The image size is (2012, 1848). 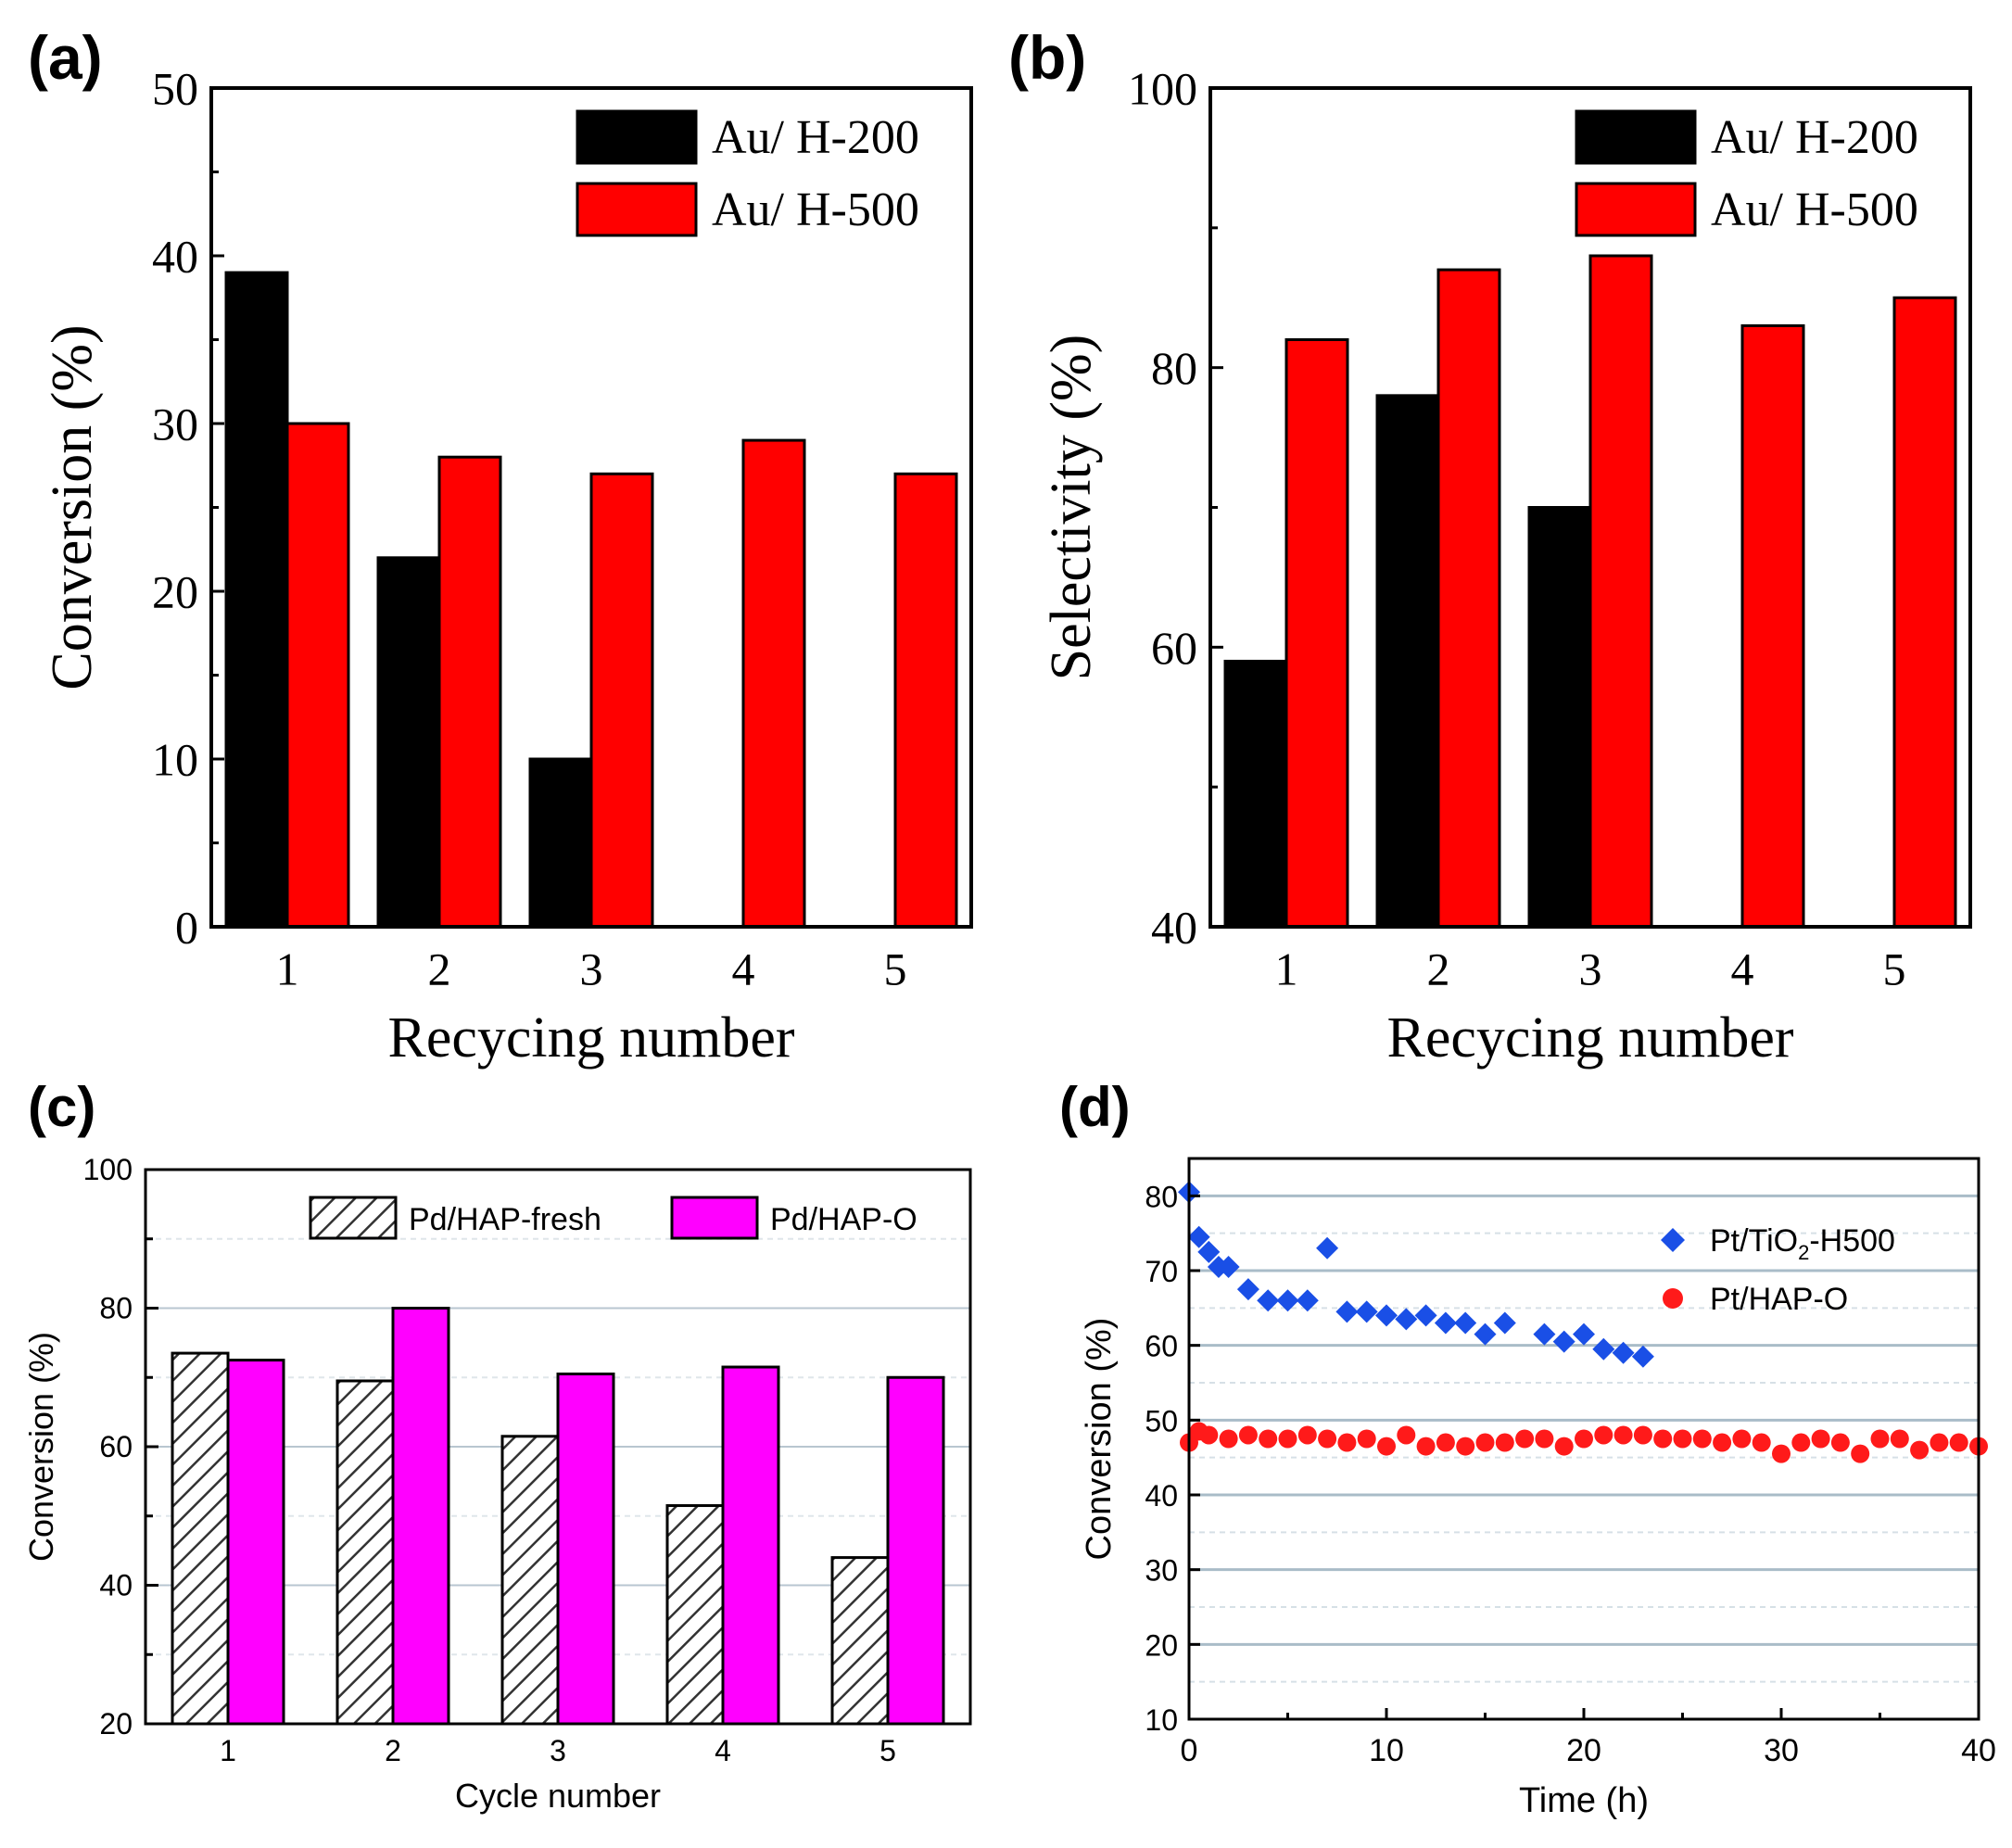 I want to click on y-tick-label: 80, so click(x=1174, y=368).